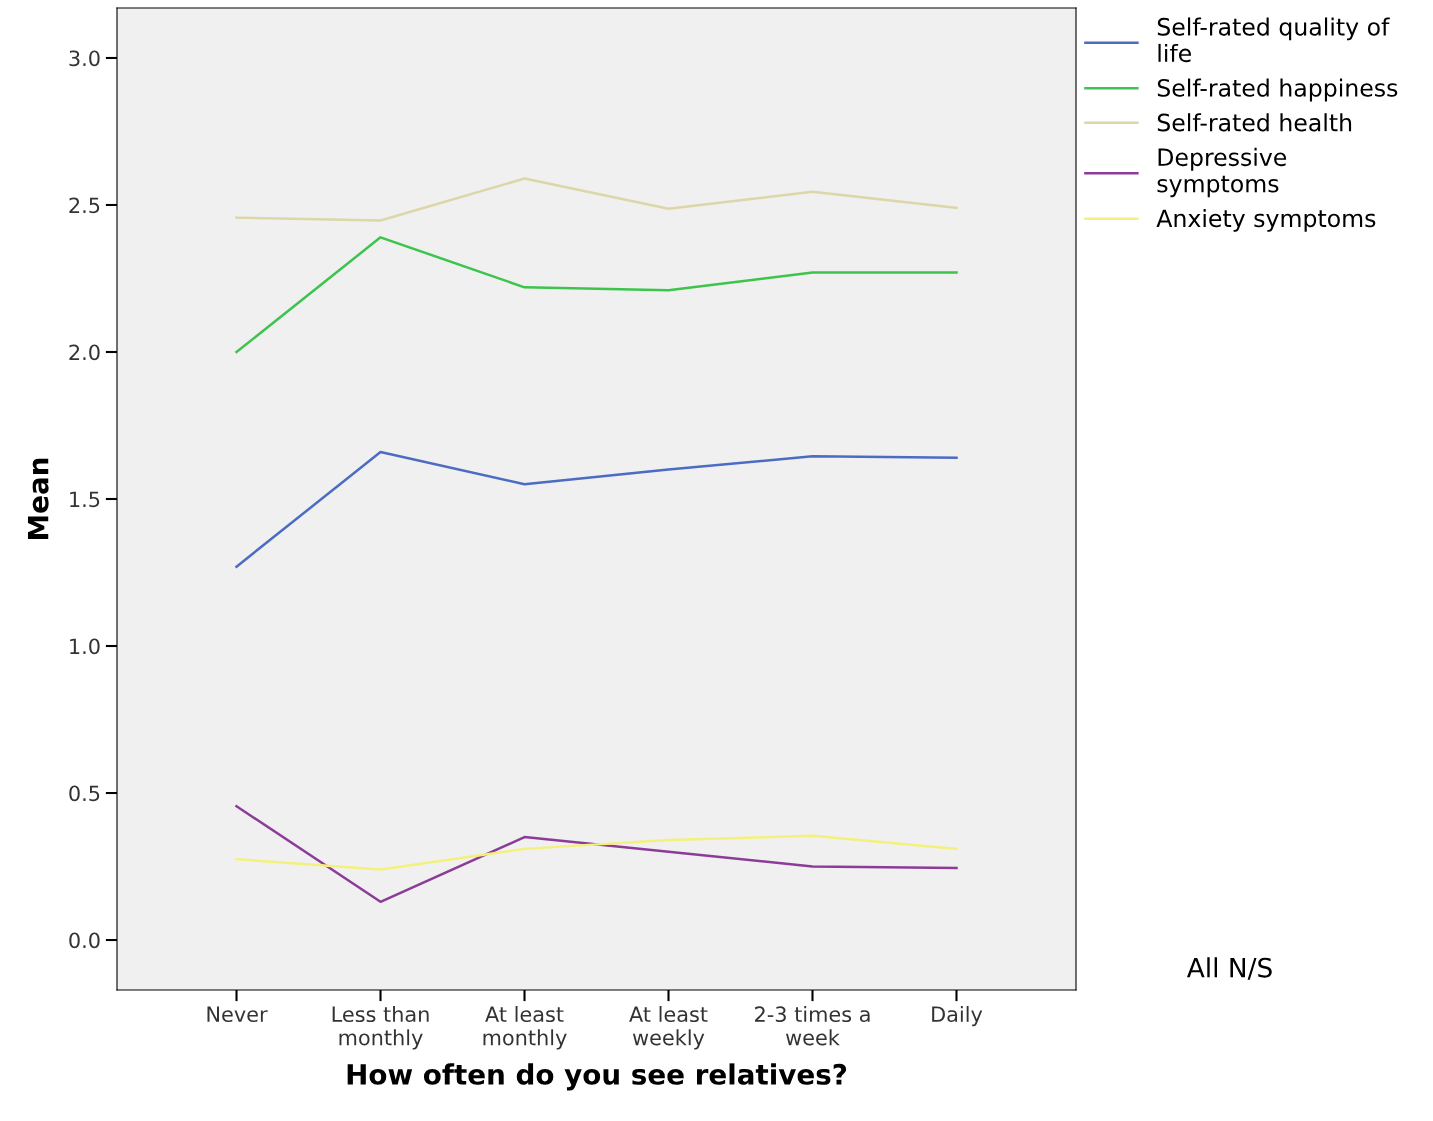  Describe the element at coordinates (84, 58) in the screenshot. I see `y-tick-label: 3.0` at that location.